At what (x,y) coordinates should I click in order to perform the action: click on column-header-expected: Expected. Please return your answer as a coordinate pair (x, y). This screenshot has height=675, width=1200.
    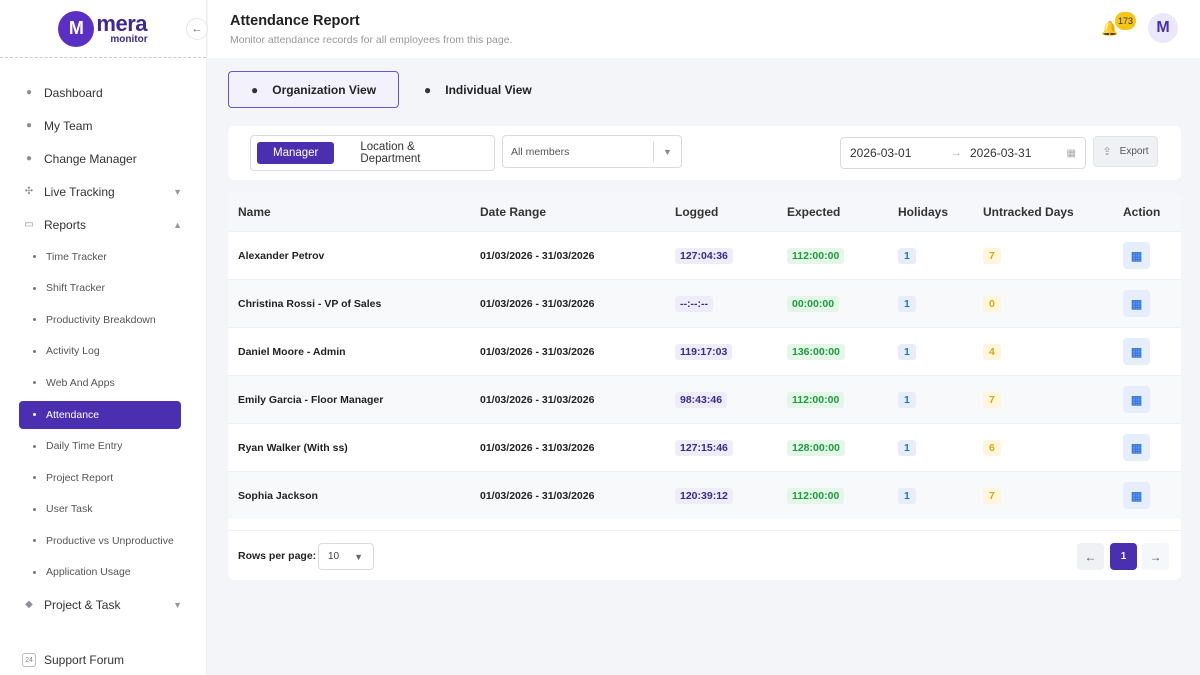
    Looking at the image, I should click on (814, 212).